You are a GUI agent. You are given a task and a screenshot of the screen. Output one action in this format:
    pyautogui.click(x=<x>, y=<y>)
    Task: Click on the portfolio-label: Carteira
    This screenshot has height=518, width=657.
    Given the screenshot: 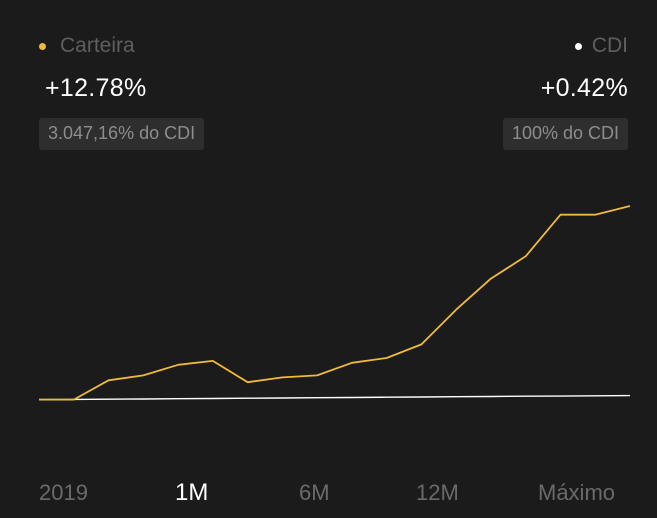 What is the action you would take?
    pyautogui.click(x=97, y=45)
    